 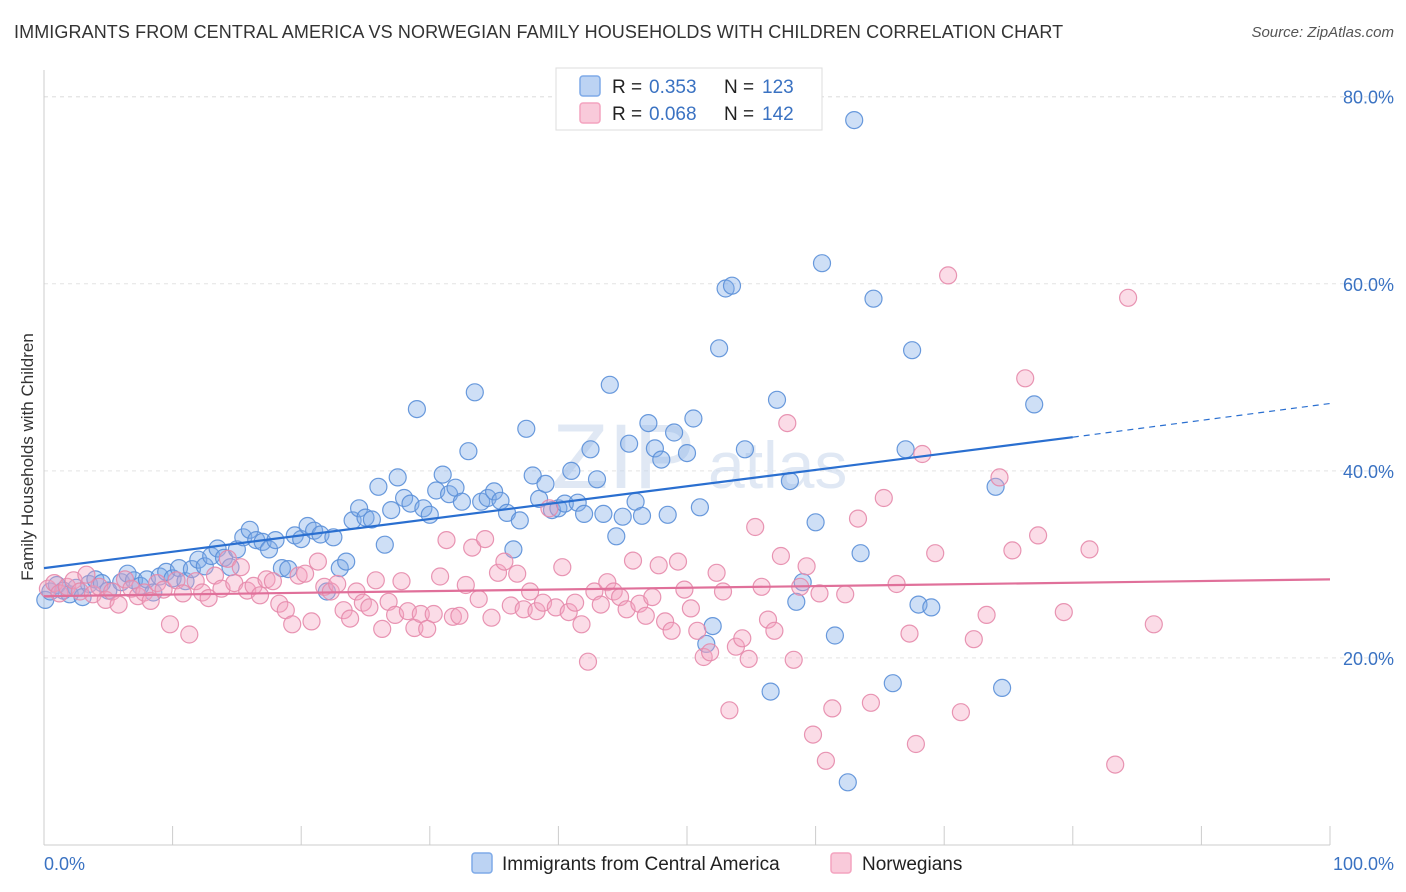 What do you see at coordinates (641, 864) in the screenshot?
I see `bottom-legend-label-central-america: Immigrants from Central America` at bounding box center [641, 864].